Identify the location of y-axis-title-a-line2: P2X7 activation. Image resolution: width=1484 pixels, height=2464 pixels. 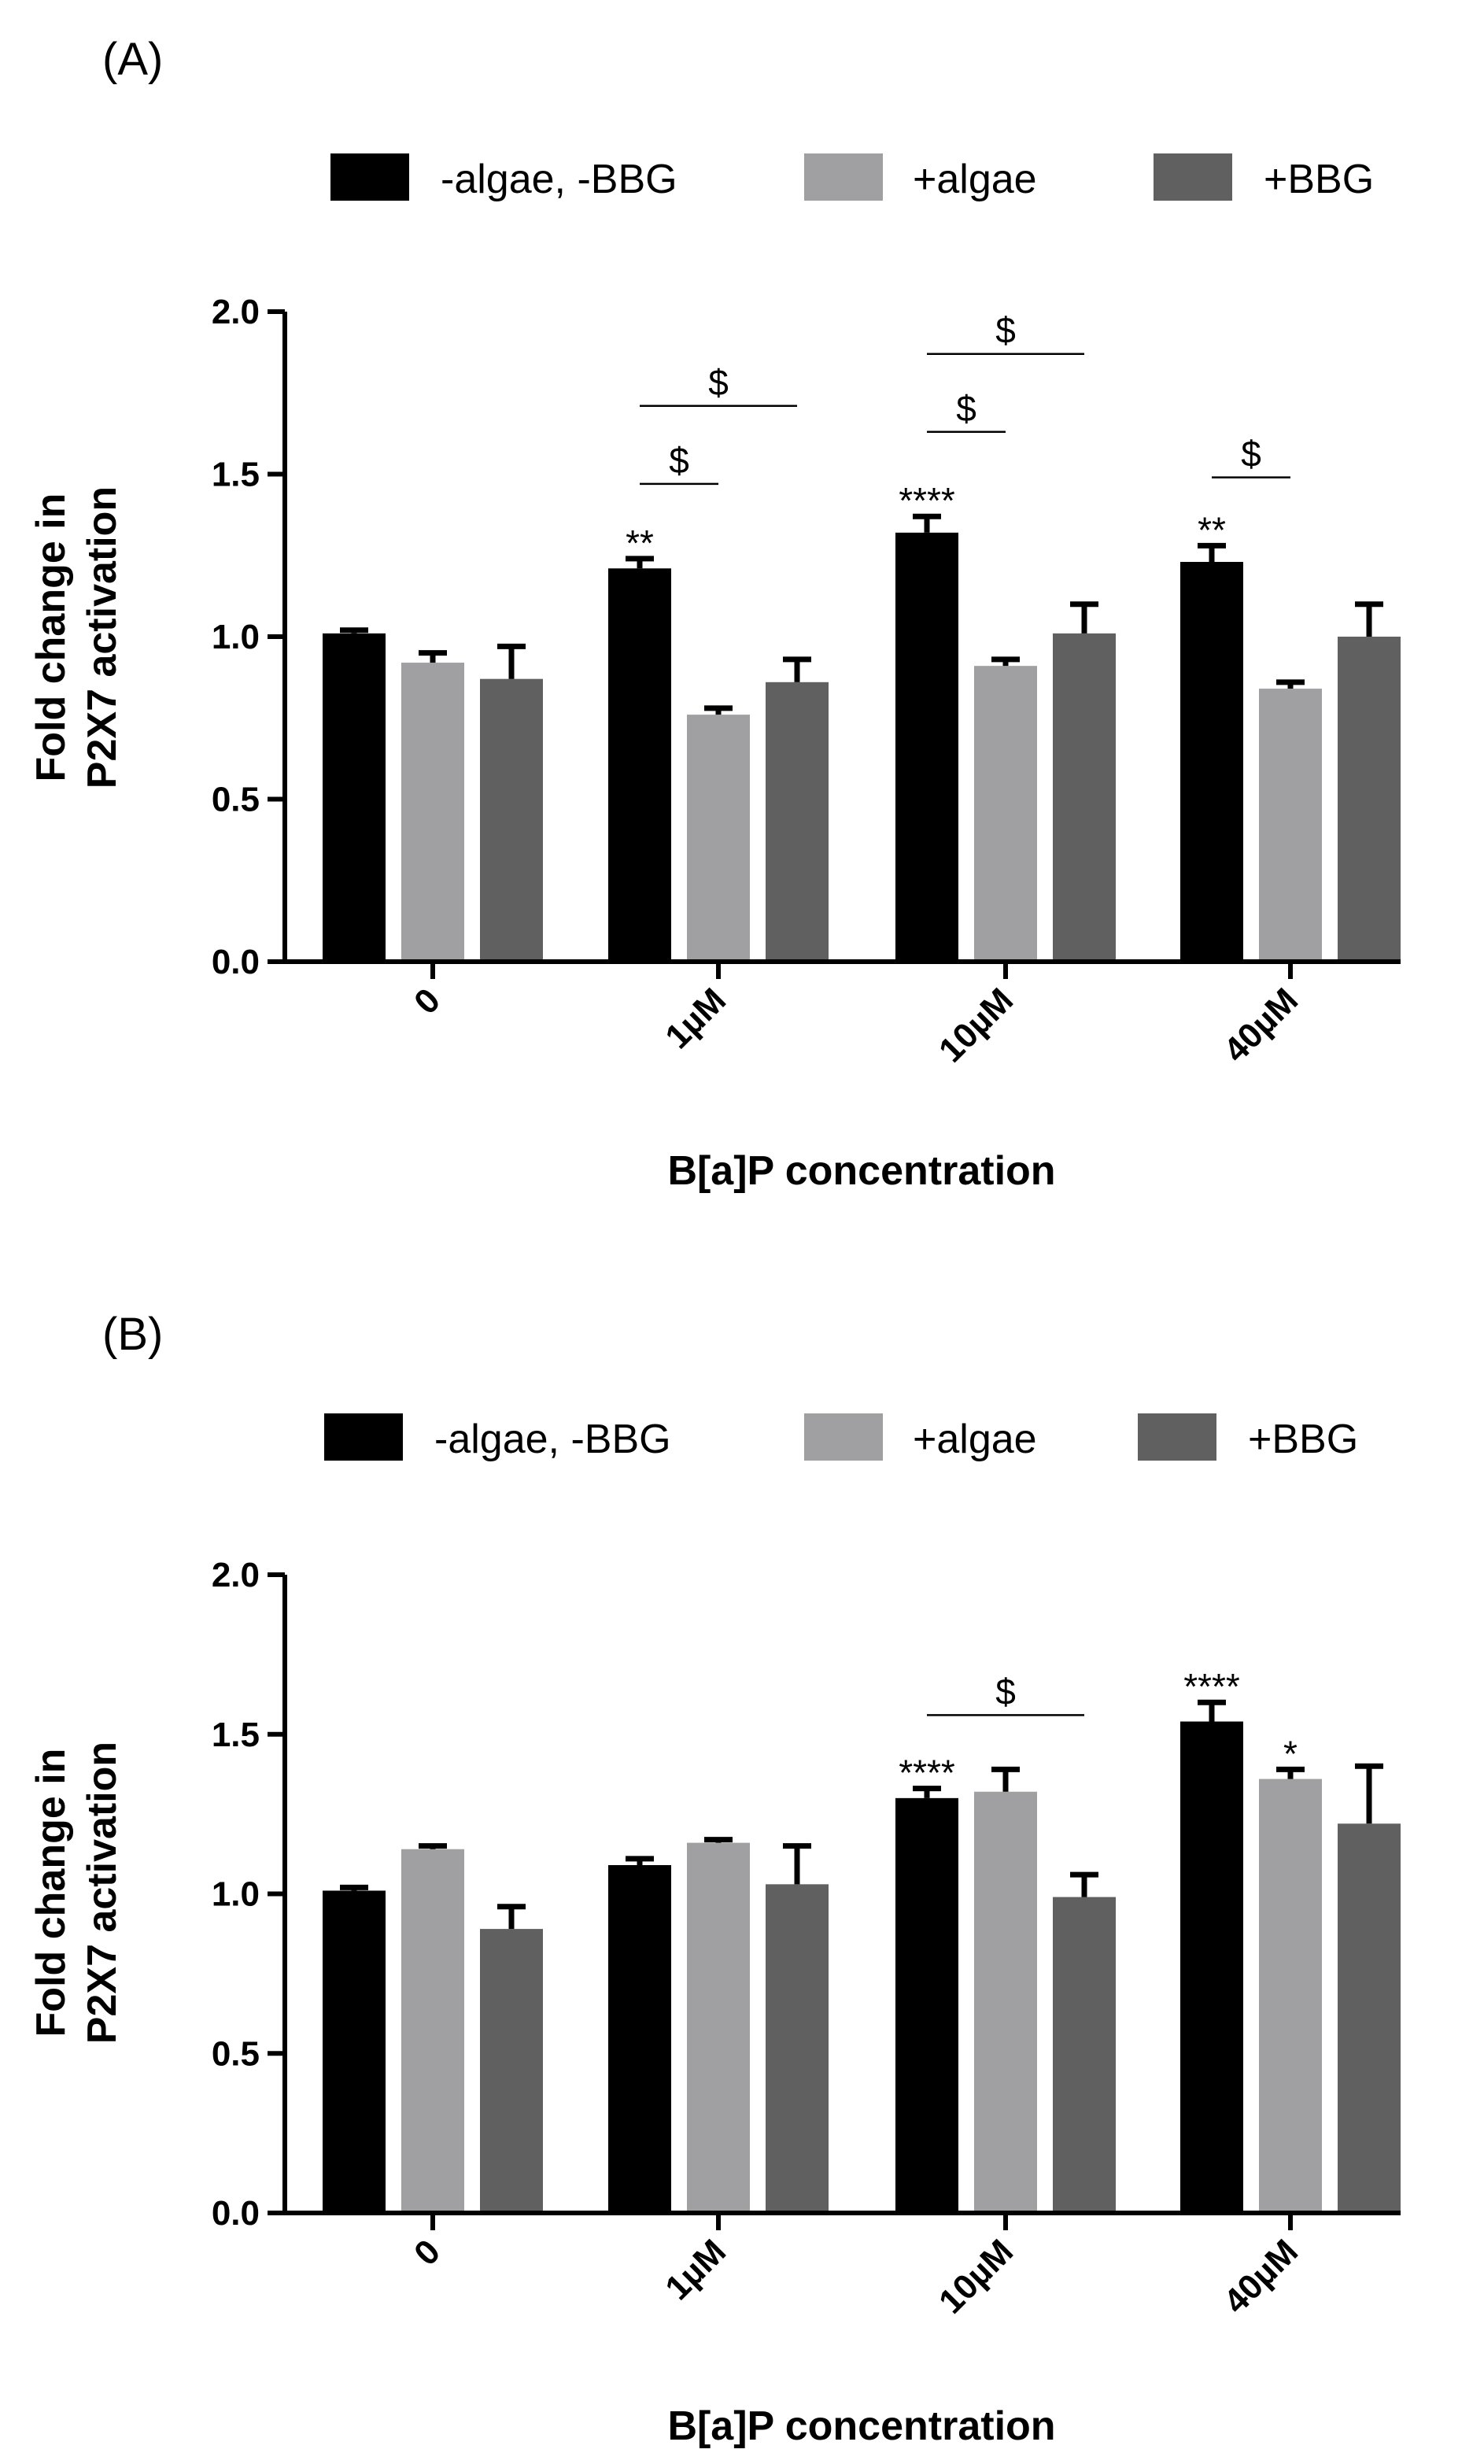
(102, 638).